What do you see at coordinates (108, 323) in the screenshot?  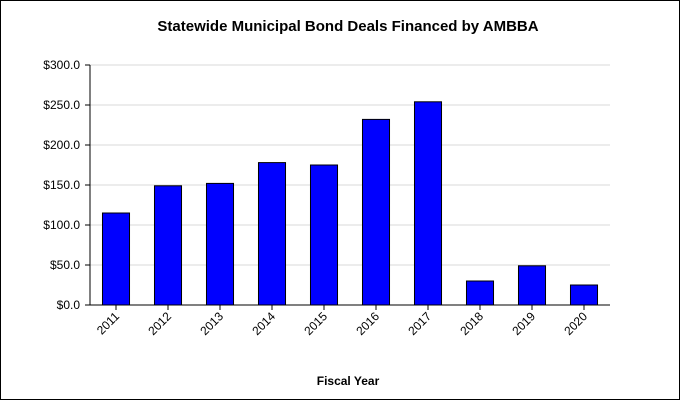 I see `x-tick-label: 2011` at bounding box center [108, 323].